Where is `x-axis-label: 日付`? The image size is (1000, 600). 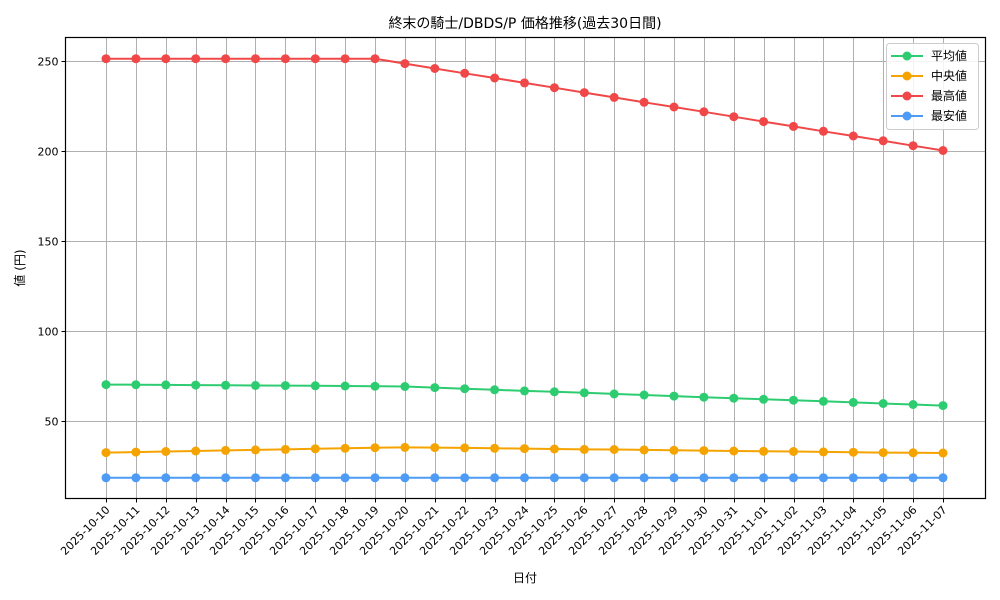 x-axis-label: 日付 is located at coordinates (525, 578).